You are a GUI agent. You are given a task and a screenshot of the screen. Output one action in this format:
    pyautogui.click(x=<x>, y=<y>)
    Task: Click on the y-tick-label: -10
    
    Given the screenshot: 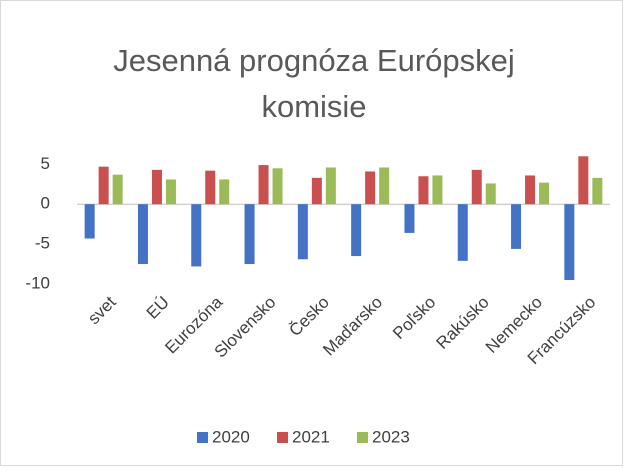 What is the action you would take?
    pyautogui.click(x=37, y=282)
    